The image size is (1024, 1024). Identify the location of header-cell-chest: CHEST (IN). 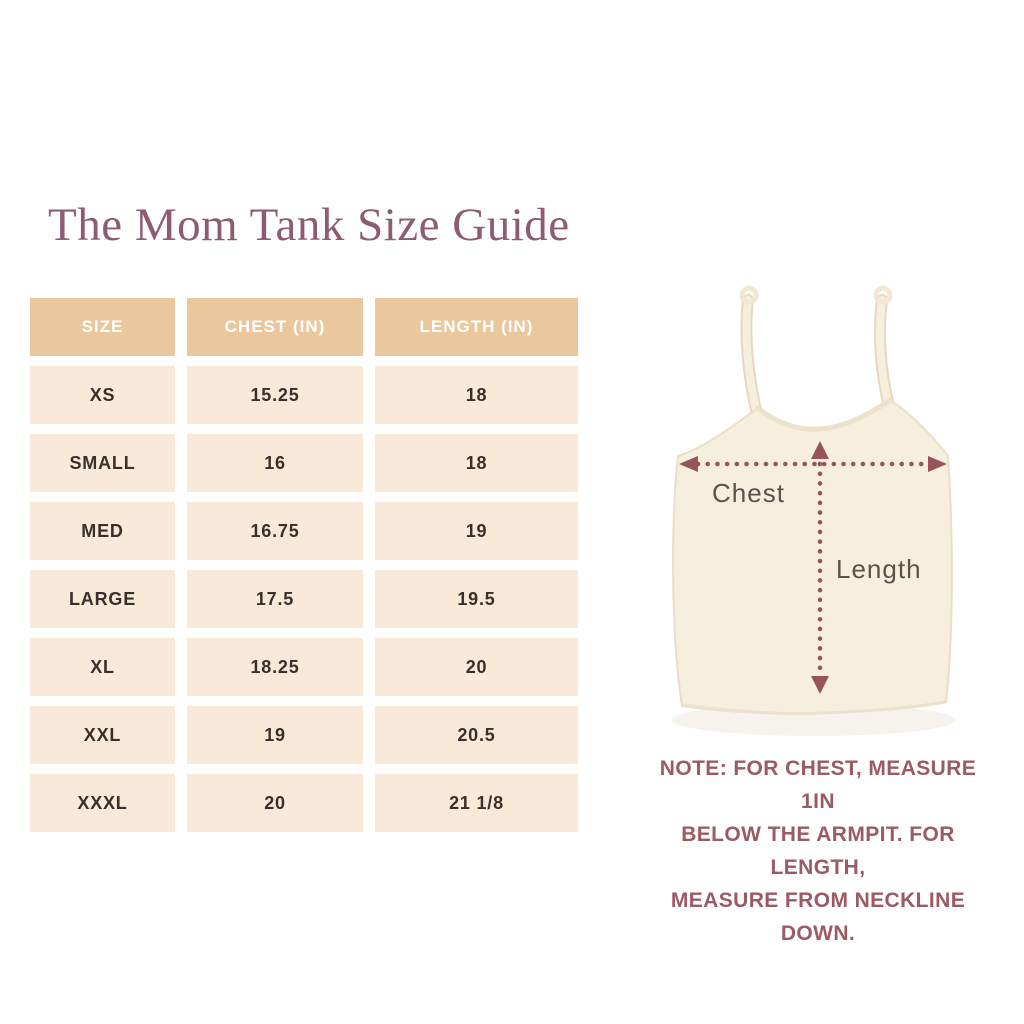
(275, 327).